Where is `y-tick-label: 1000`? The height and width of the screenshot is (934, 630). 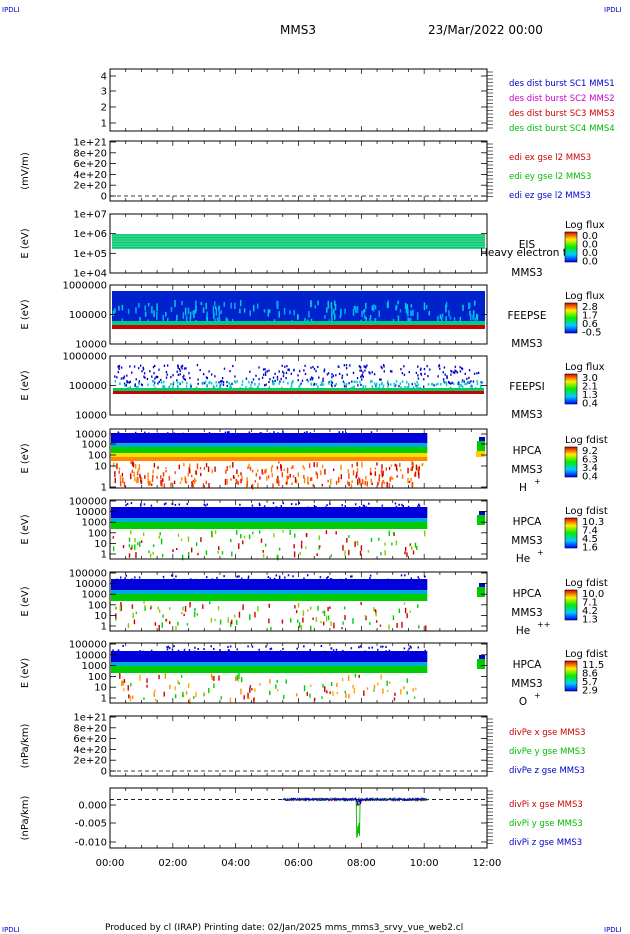
y-tick-label: 1000 is located at coordinates (94, 595).